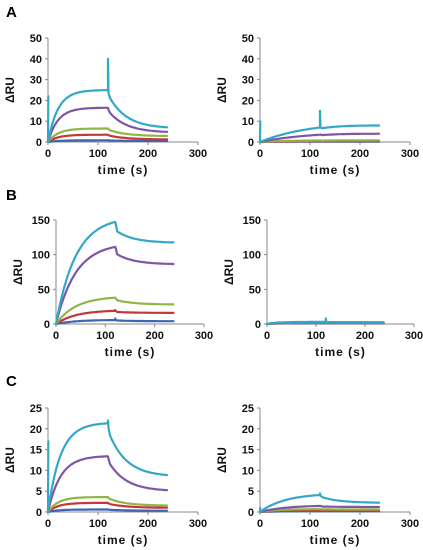 This screenshot has width=423, height=550. Describe the element at coordinates (317, 105) in the screenshot. I see `chart-a-right: 0 10 20 30 40 50 0 100 200 300 time (s) ΔRU` at that location.